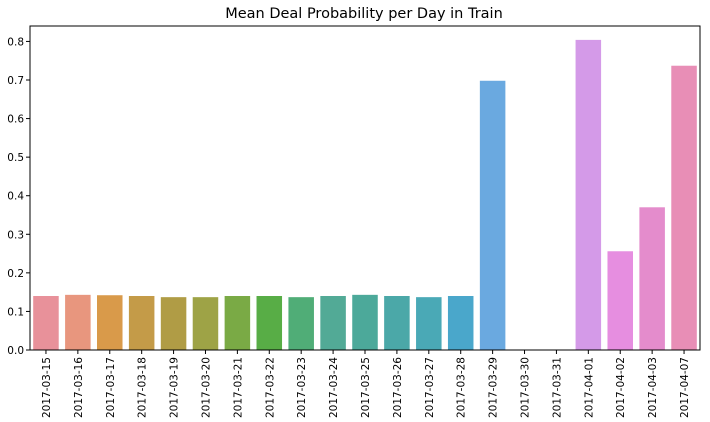  I want to click on x-tick-label-2017-04-01: 2017-04-01, so click(589, 387).